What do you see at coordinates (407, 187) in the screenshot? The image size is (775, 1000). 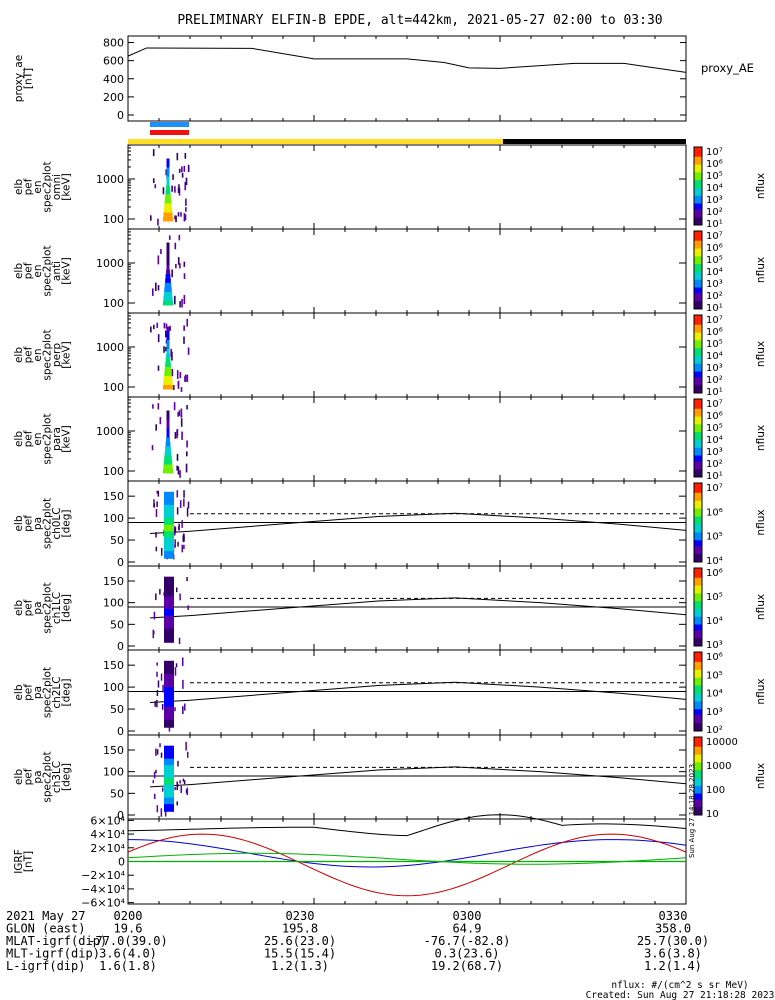 I see `panel-frame-omni` at bounding box center [407, 187].